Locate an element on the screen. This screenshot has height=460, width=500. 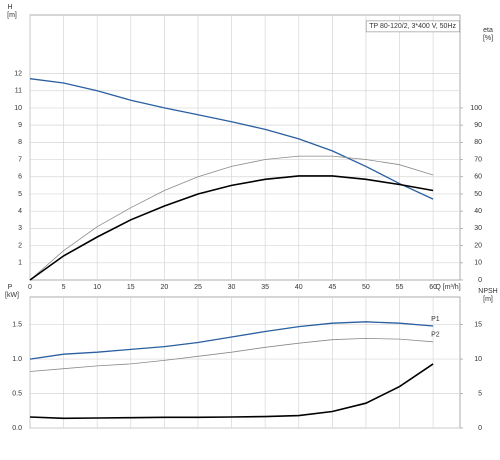
y2-tick-label: 90 is located at coordinates (478, 125).